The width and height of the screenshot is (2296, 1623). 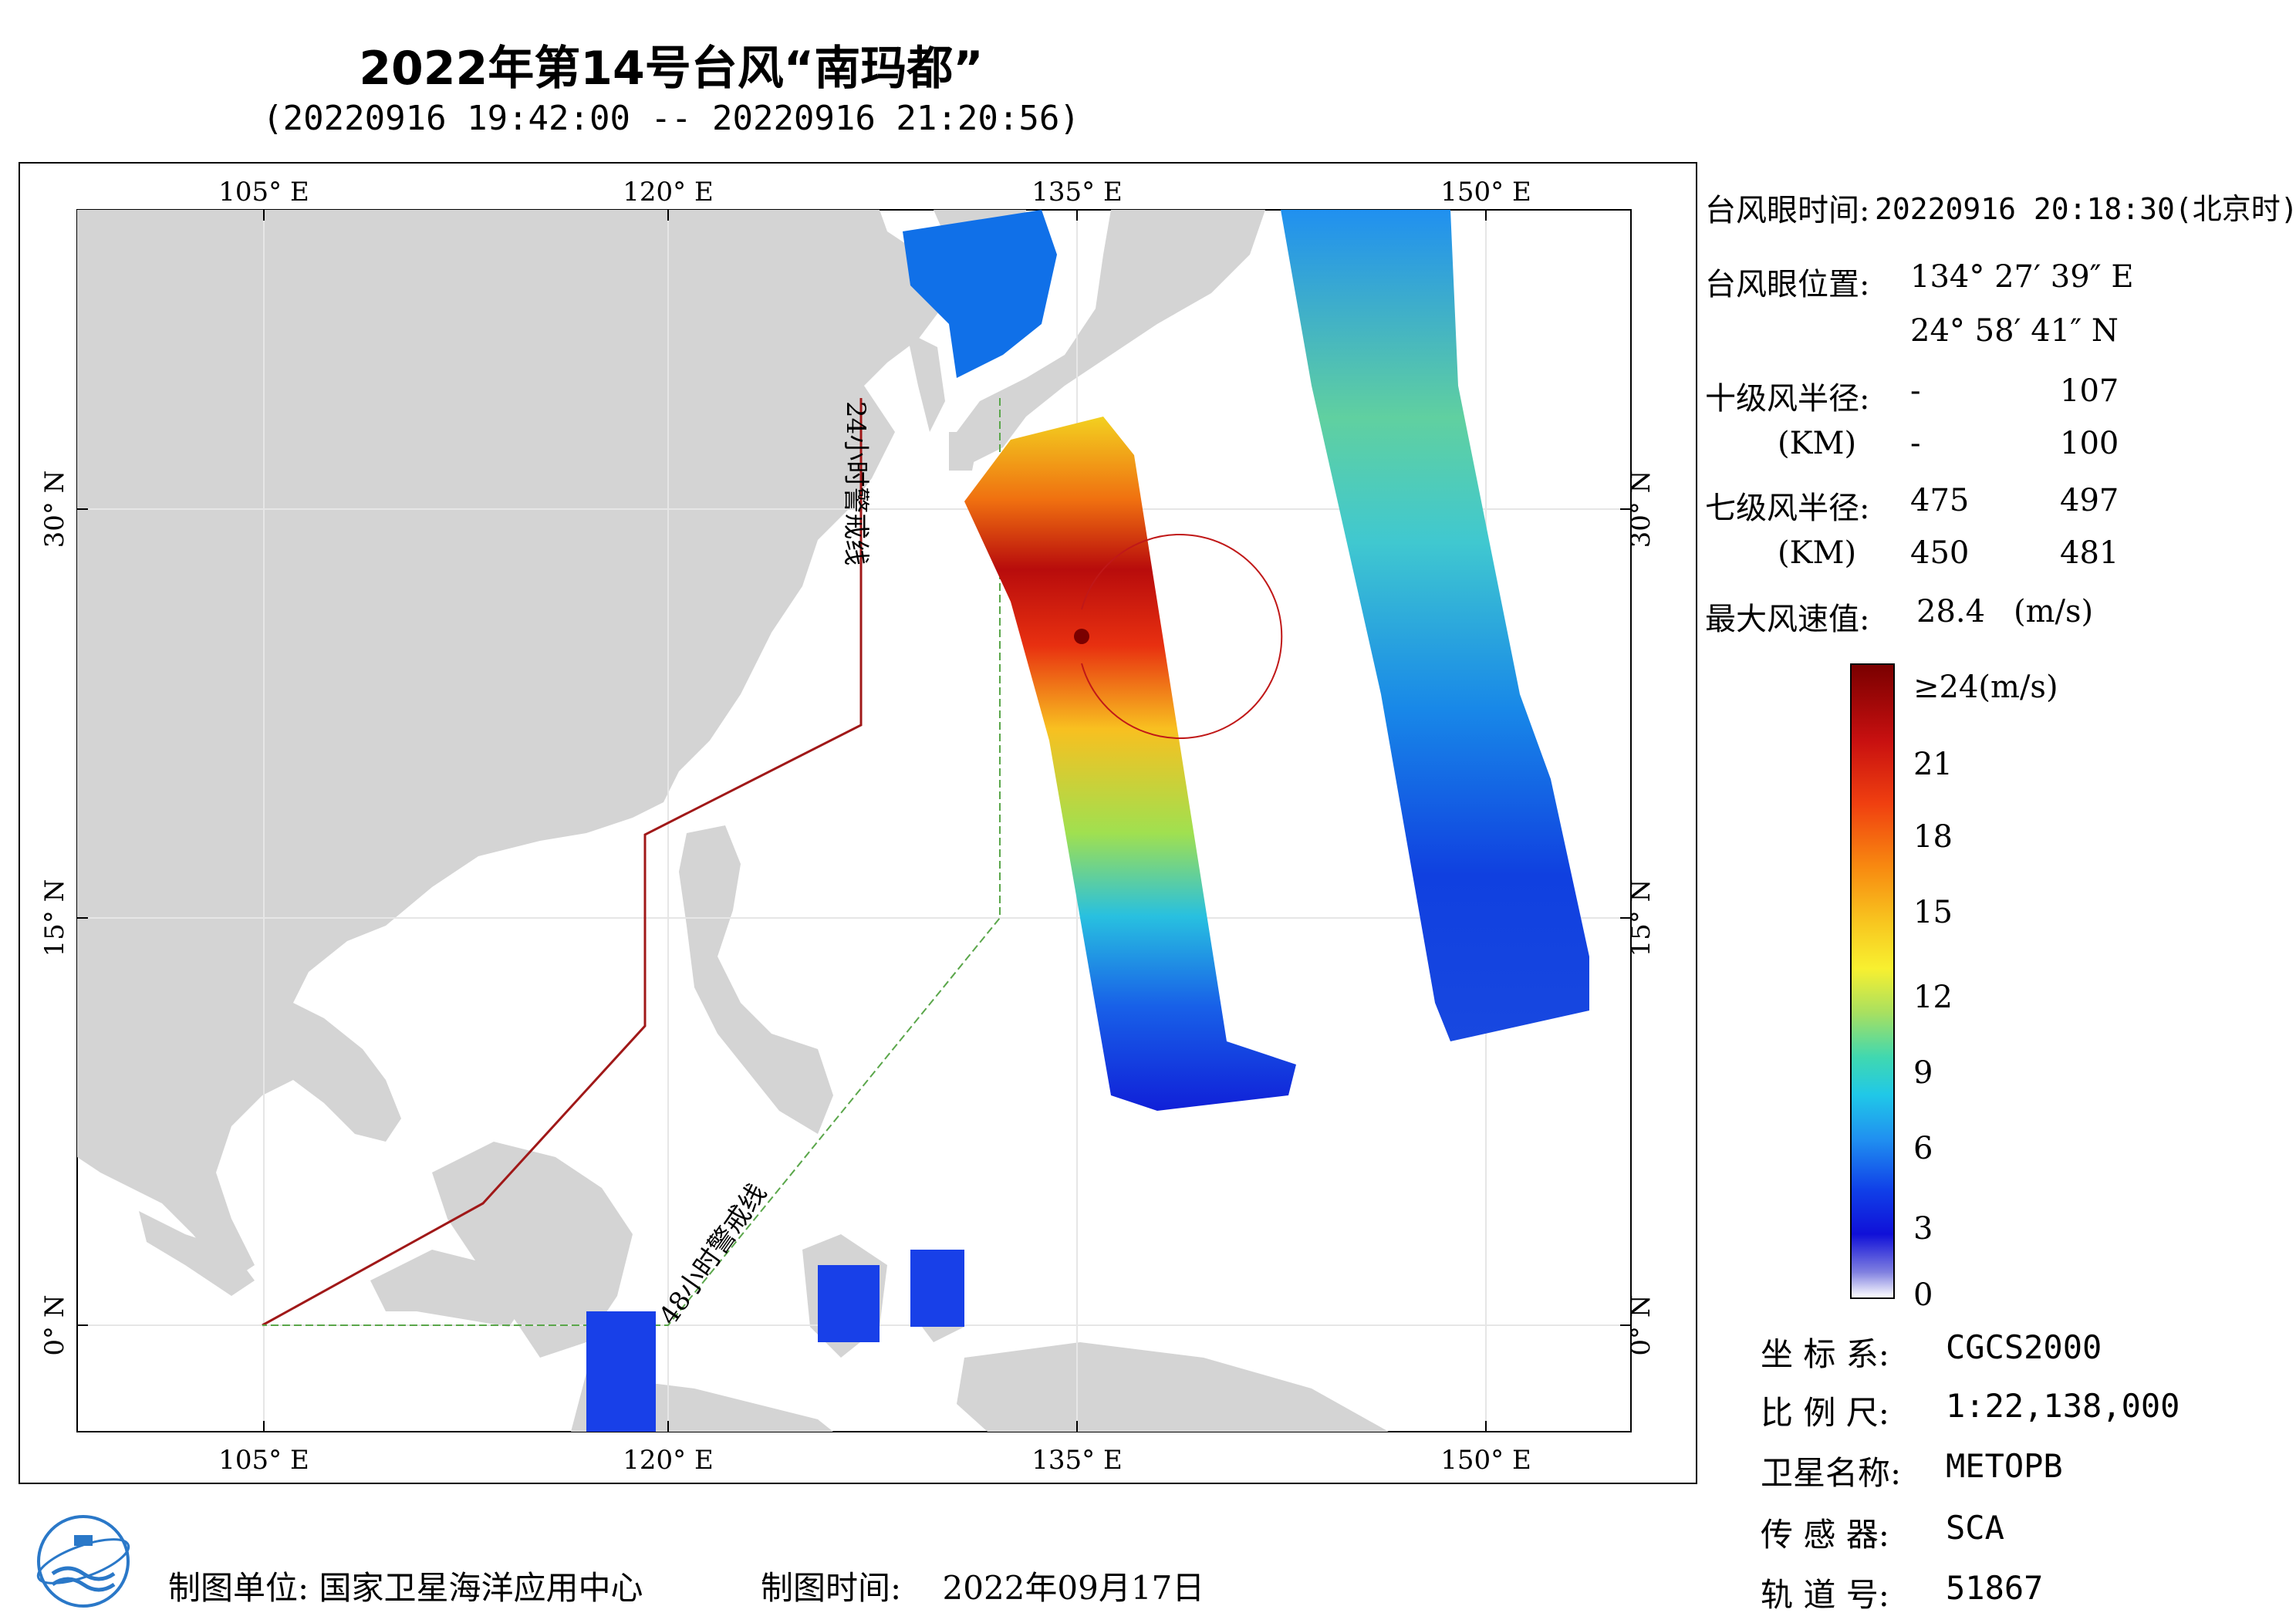 What do you see at coordinates (1787, 284) in the screenshot?
I see `eye-pos-label: 台风眼位置:` at bounding box center [1787, 284].